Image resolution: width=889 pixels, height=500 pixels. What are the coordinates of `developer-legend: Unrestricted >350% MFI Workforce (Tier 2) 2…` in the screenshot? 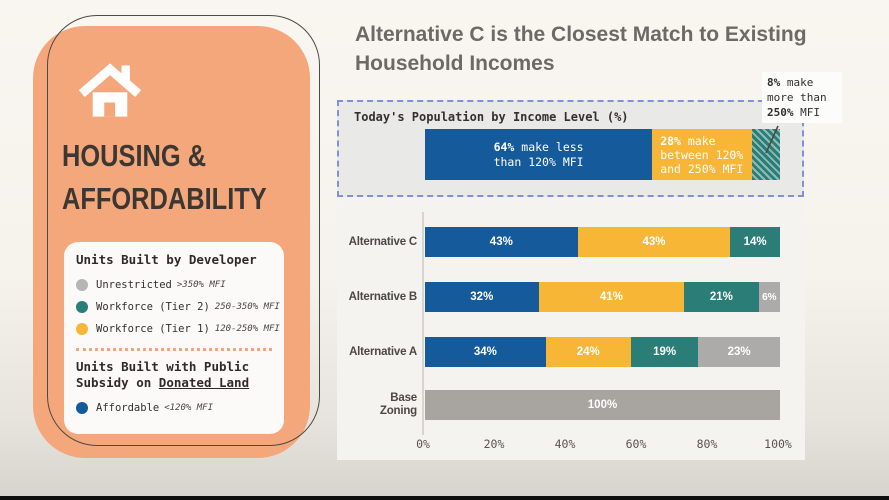 It's located at (178, 307).